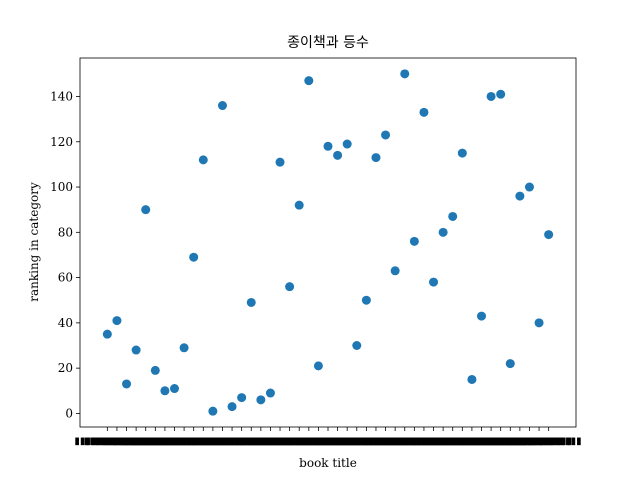 The width and height of the screenshot is (640, 480). Describe the element at coordinates (65, 323) in the screenshot. I see `y-tick-label: 40` at that location.